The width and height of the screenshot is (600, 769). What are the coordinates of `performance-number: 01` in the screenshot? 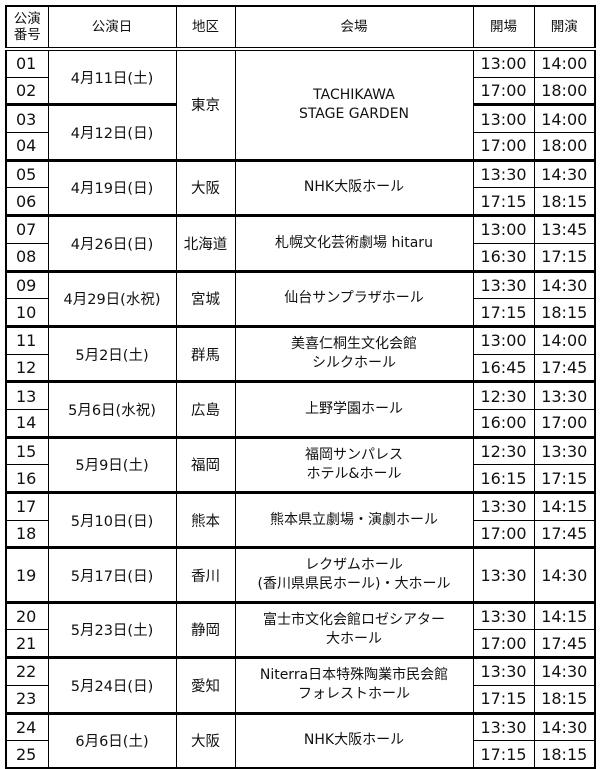 It's located at (27, 63).